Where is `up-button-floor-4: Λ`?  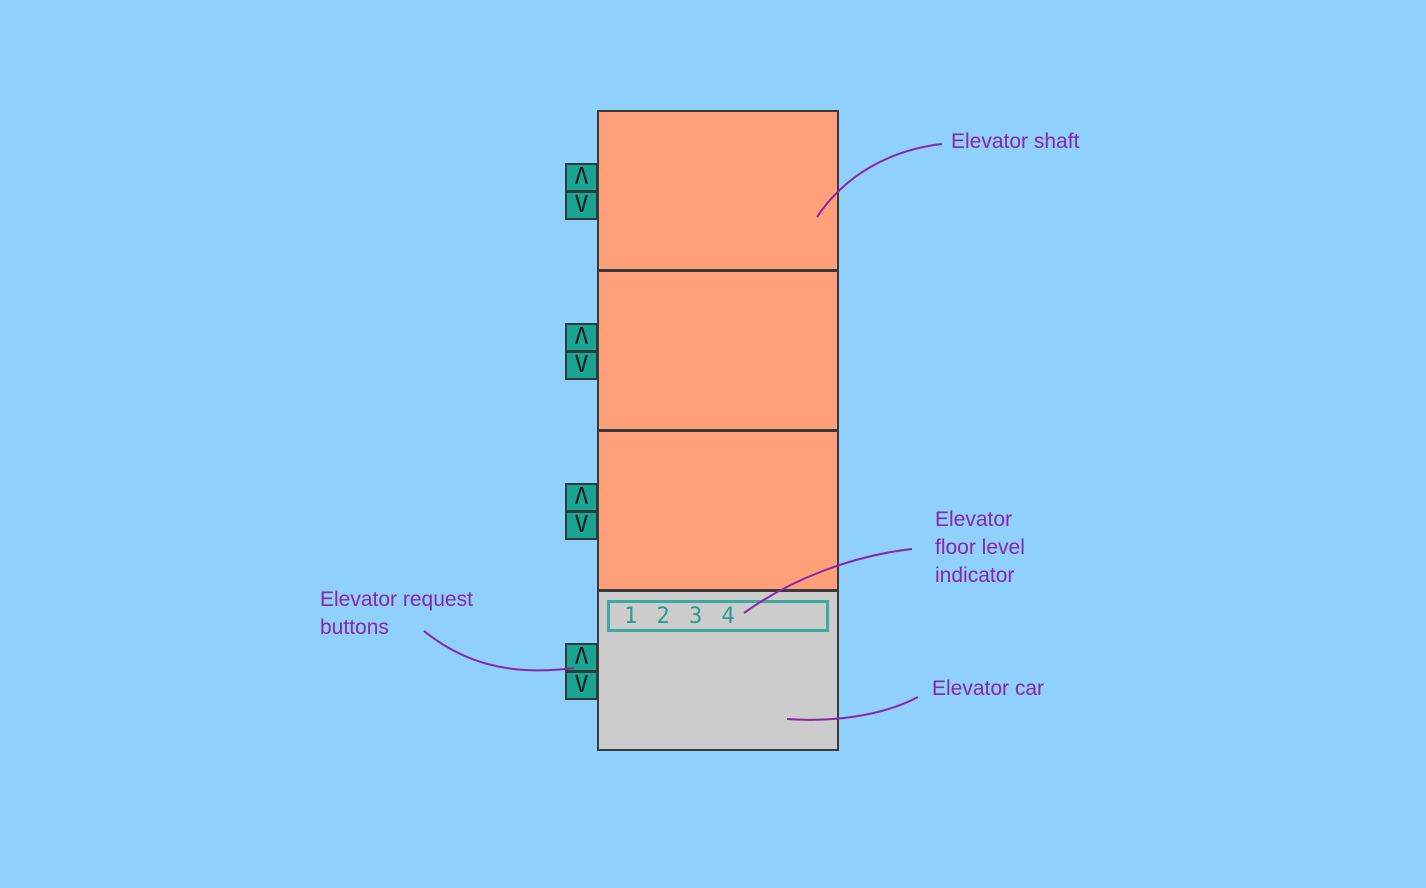
up-button-floor-4: Λ is located at coordinates (581, 177).